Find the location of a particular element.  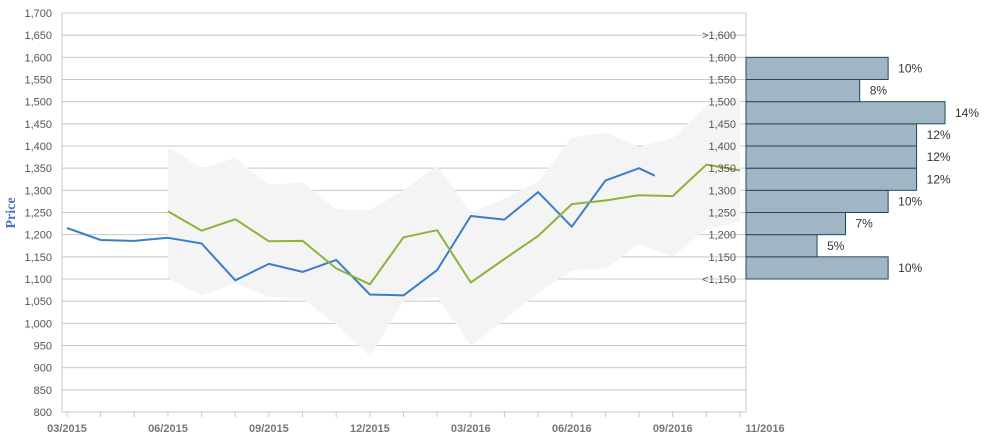

histogram-range-label: 1,150 is located at coordinates (722, 258).